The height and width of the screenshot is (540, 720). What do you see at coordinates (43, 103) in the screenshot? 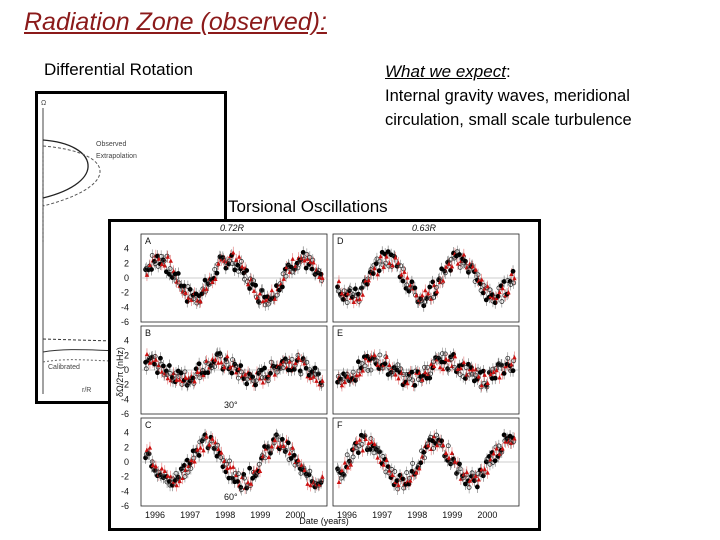
I see `rotation-axis-top-label: Ω` at bounding box center [43, 103].